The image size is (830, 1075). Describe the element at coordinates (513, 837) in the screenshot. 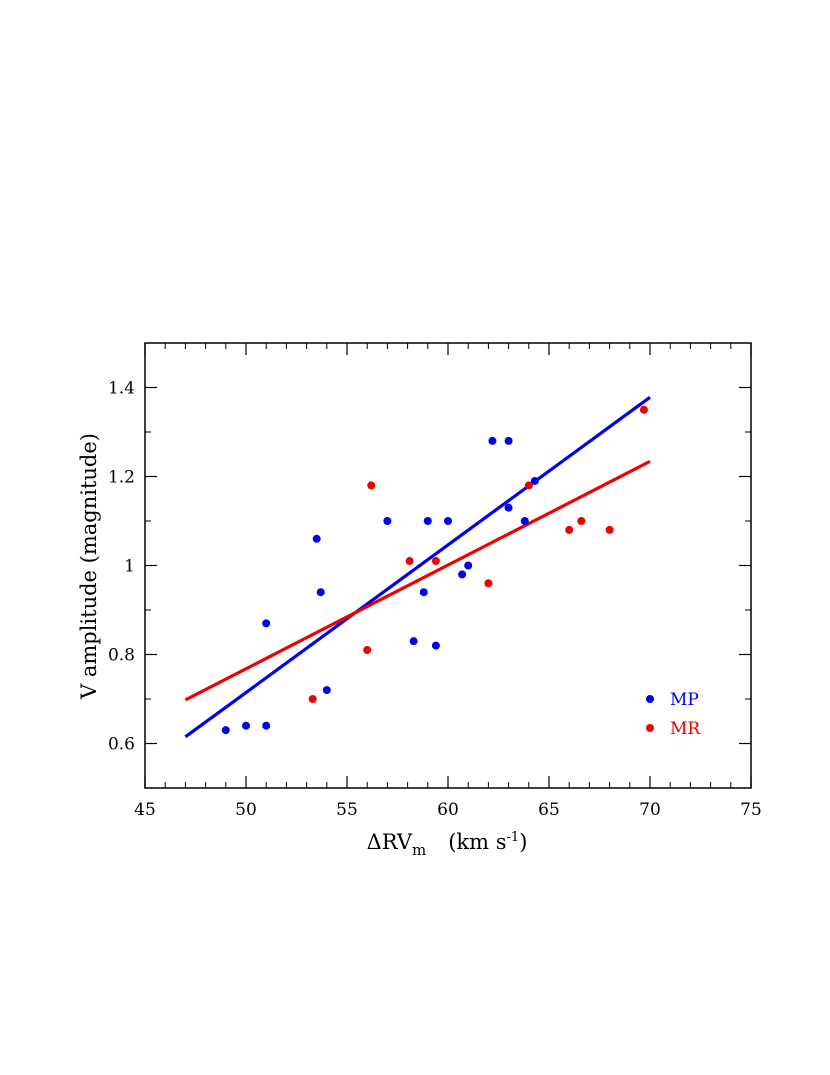

I see `x-axis-title-superscript: -1` at that location.